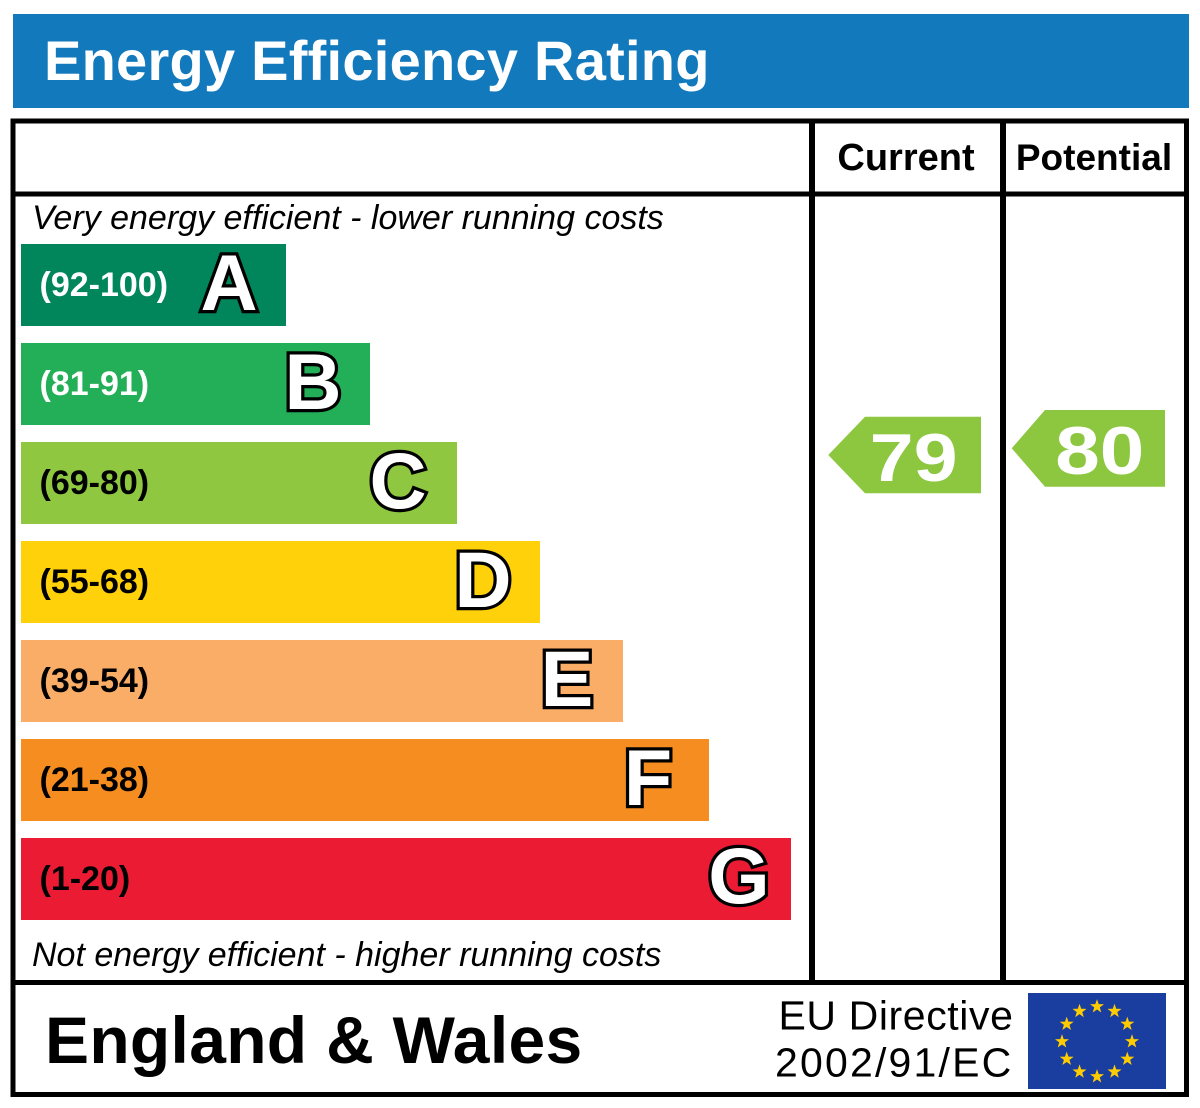 This screenshot has width=1200, height=1108. What do you see at coordinates (895, 1016) in the screenshot?
I see `svg-text: EU Directive` at bounding box center [895, 1016].